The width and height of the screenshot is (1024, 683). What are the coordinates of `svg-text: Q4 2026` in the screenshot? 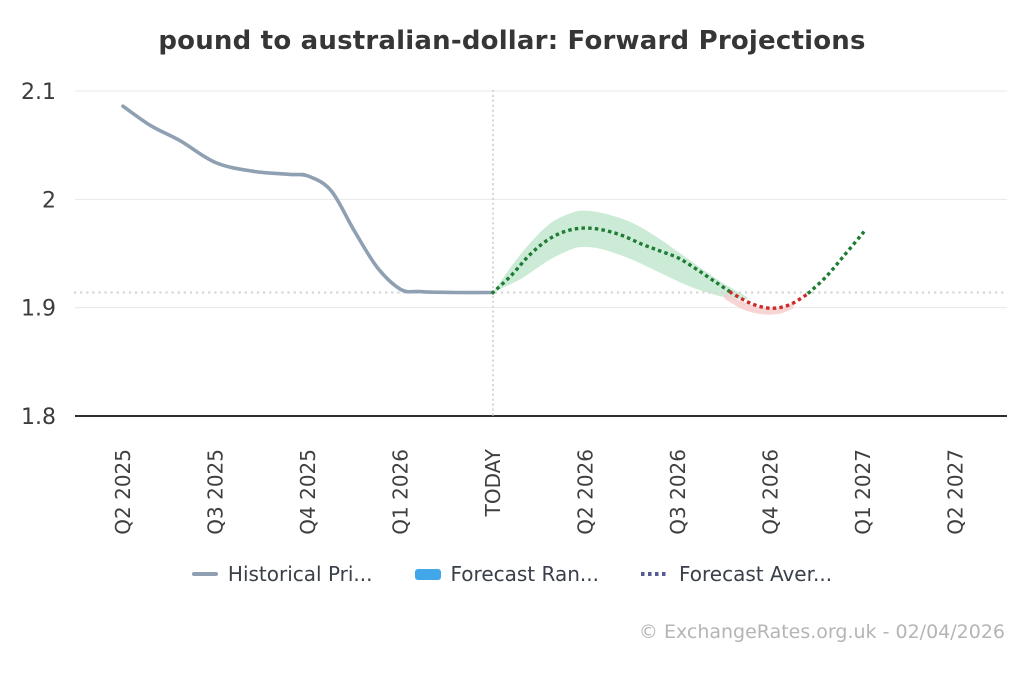 It's located at (771, 492).